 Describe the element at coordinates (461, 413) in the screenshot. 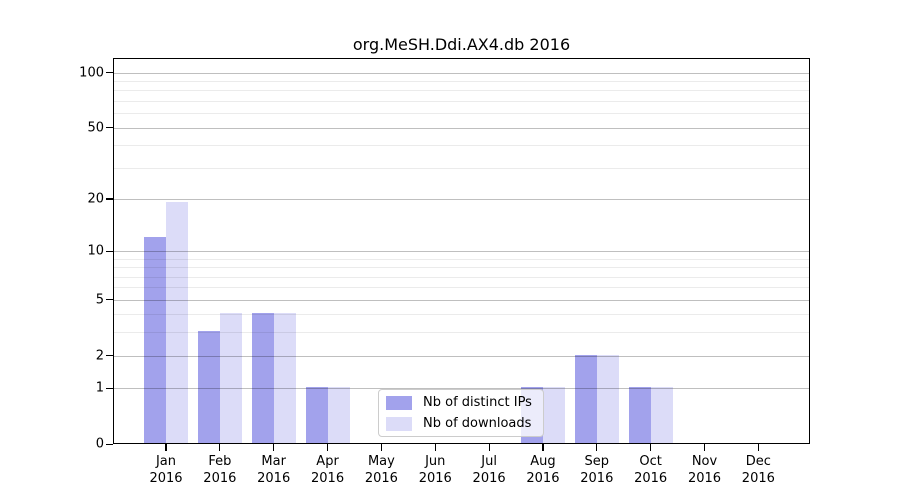

I see `legend: Nb of distinct IPs Nb of downloads` at that location.